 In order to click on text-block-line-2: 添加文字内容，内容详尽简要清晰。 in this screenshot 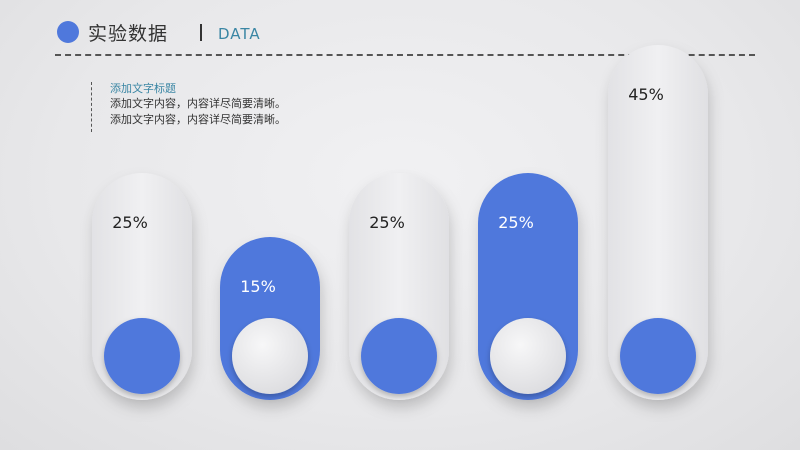, I will do `click(198, 119)`.